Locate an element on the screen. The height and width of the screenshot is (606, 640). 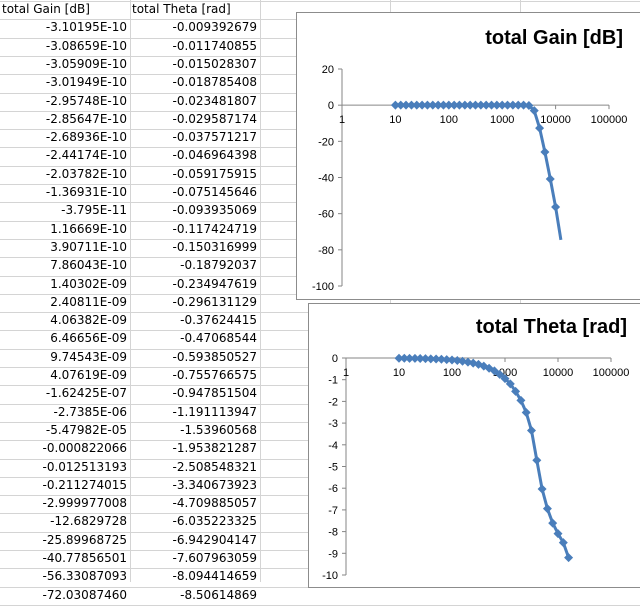
theta-value-cell: -1.53960568 is located at coordinates (218, 430).